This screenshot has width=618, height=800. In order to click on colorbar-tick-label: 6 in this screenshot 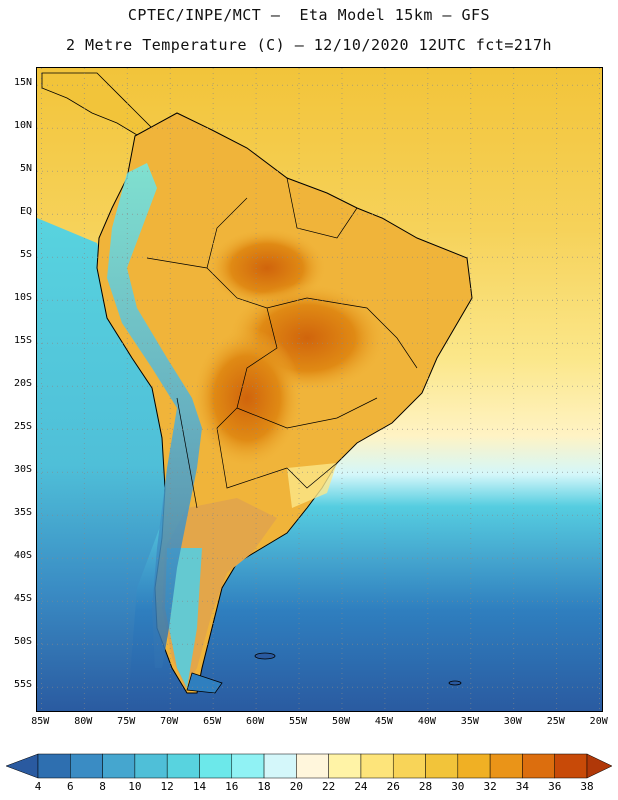, I will do `click(70, 786)`.